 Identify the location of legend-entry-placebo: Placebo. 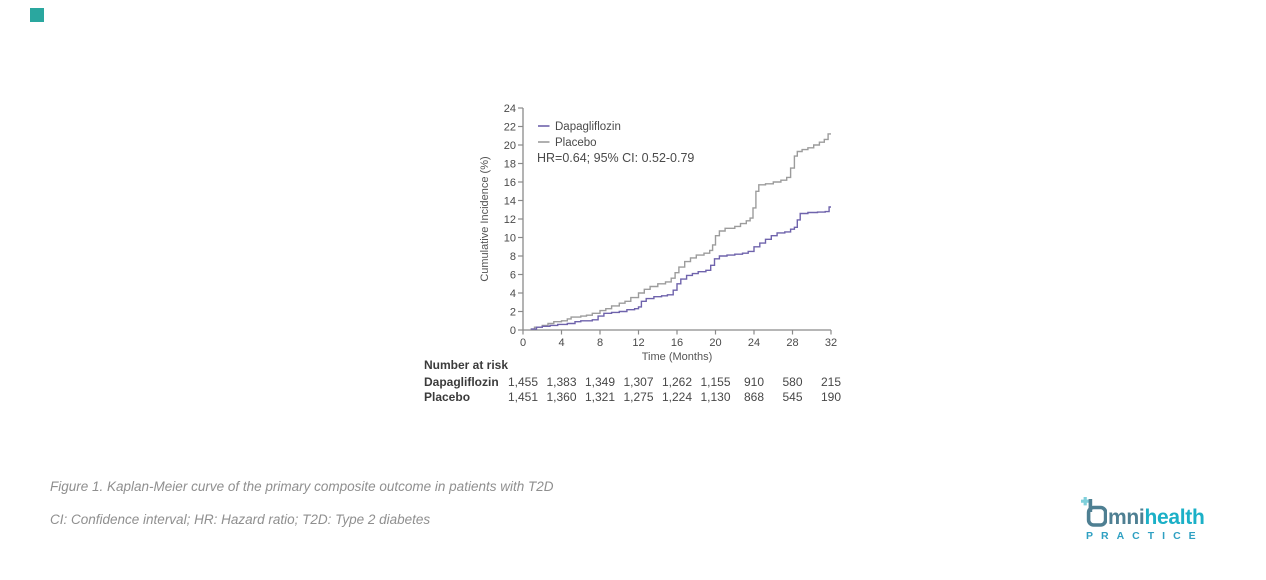
(567, 143).